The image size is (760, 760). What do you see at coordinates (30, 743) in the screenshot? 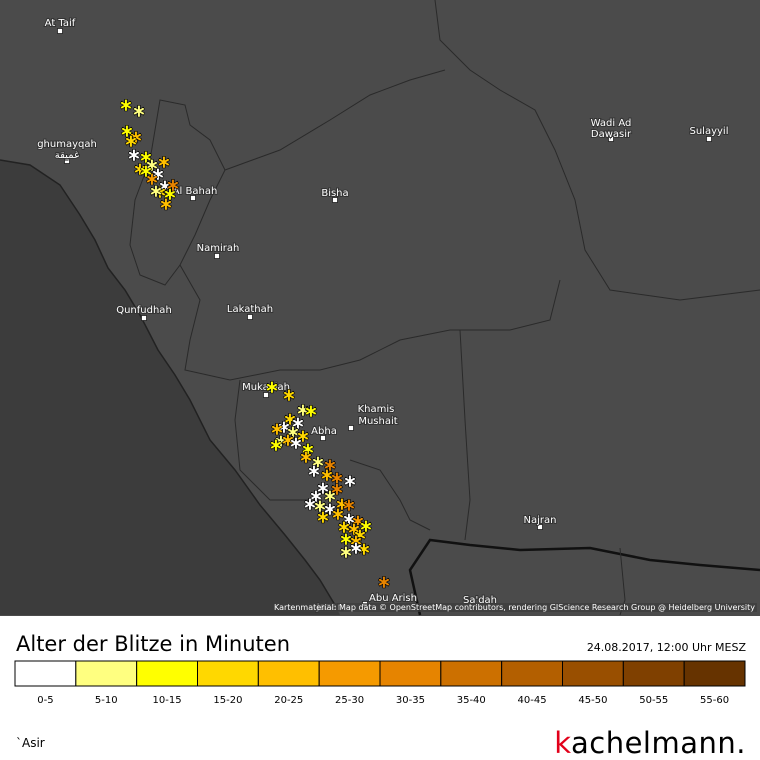
I see `region-label: `Asir` at bounding box center [30, 743].